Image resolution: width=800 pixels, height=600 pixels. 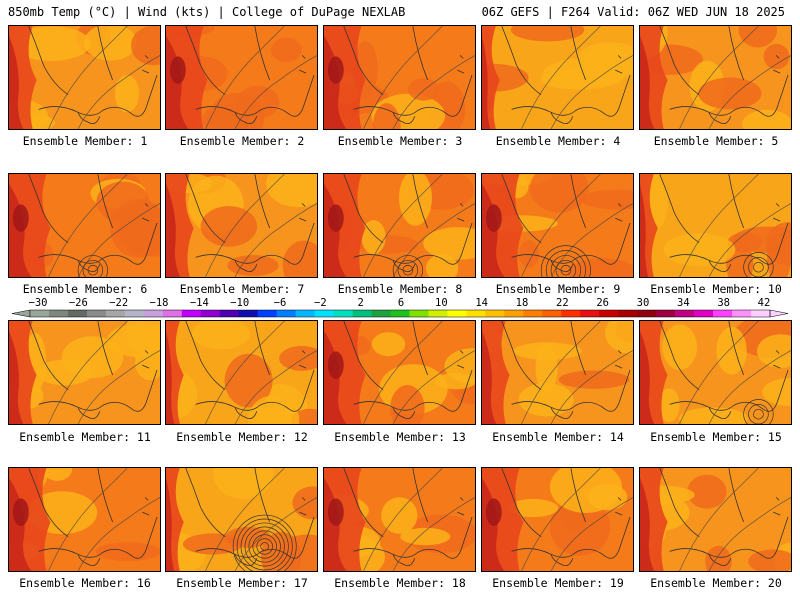 What do you see at coordinates (764, 303) in the screenshot?
I see `colorbar-tick-label: 42` at bounding box center [764, 303].